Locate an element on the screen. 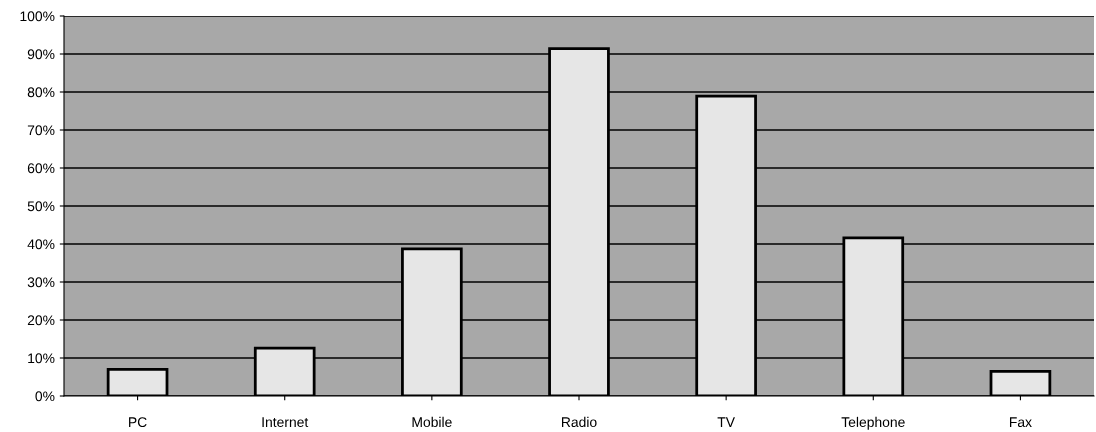 This screenshot has height=432, width=1096. x-tick-label: Telephone is located at coordinates (873, 423).